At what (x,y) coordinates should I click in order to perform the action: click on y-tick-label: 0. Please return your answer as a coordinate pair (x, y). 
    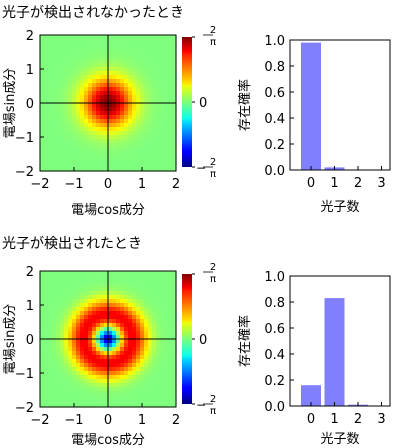
    Looking at the image, I should click on (30, 340).